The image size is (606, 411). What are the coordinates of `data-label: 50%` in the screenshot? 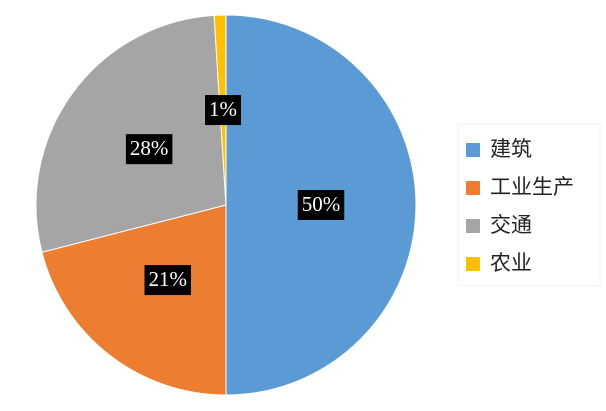 It's located at (321, 204).